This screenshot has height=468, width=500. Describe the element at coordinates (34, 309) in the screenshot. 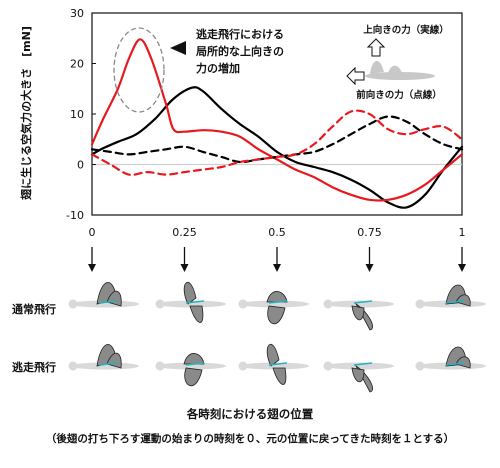

I see `row-label-normal-flight: 通常飛行` at that location.